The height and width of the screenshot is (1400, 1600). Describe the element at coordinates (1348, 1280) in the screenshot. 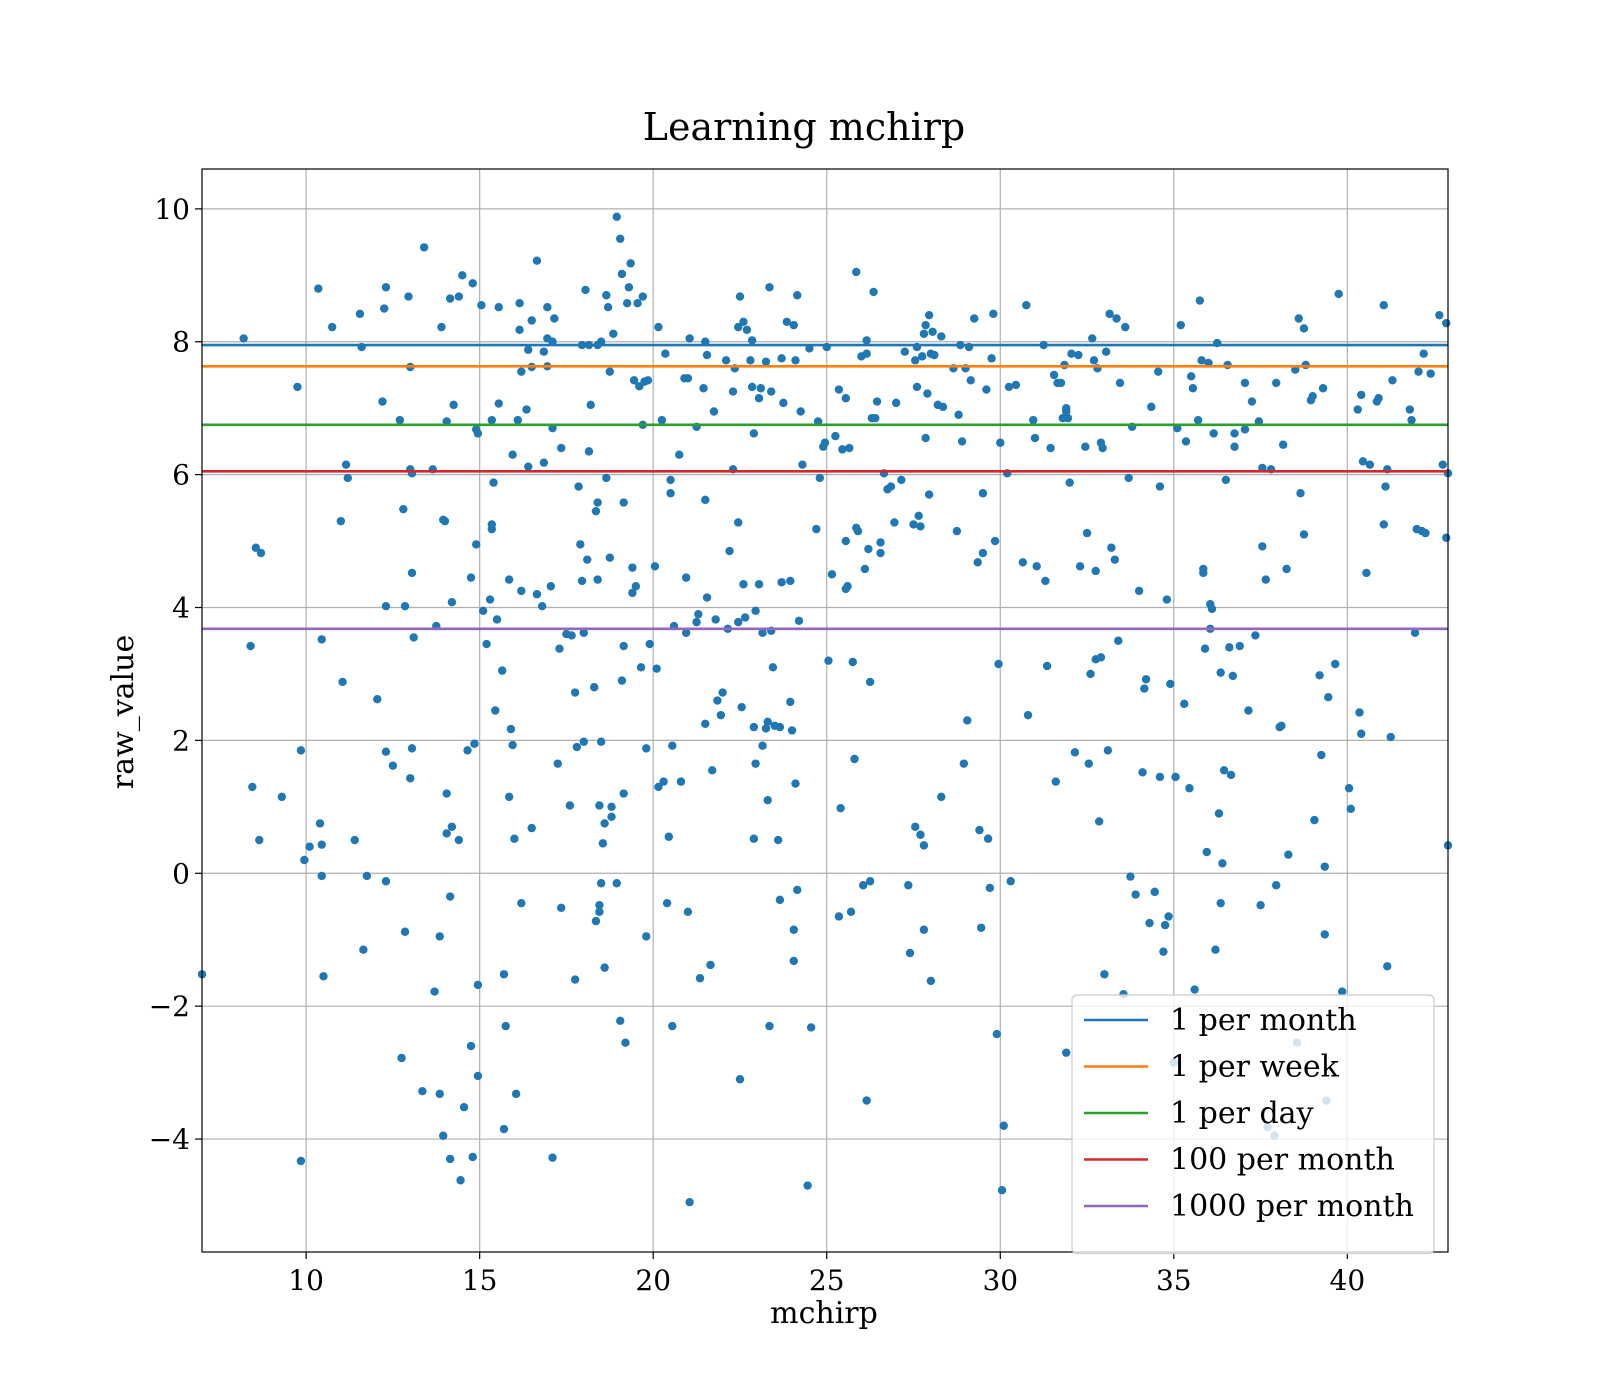

I see `x-tick-label: 40` at that location.